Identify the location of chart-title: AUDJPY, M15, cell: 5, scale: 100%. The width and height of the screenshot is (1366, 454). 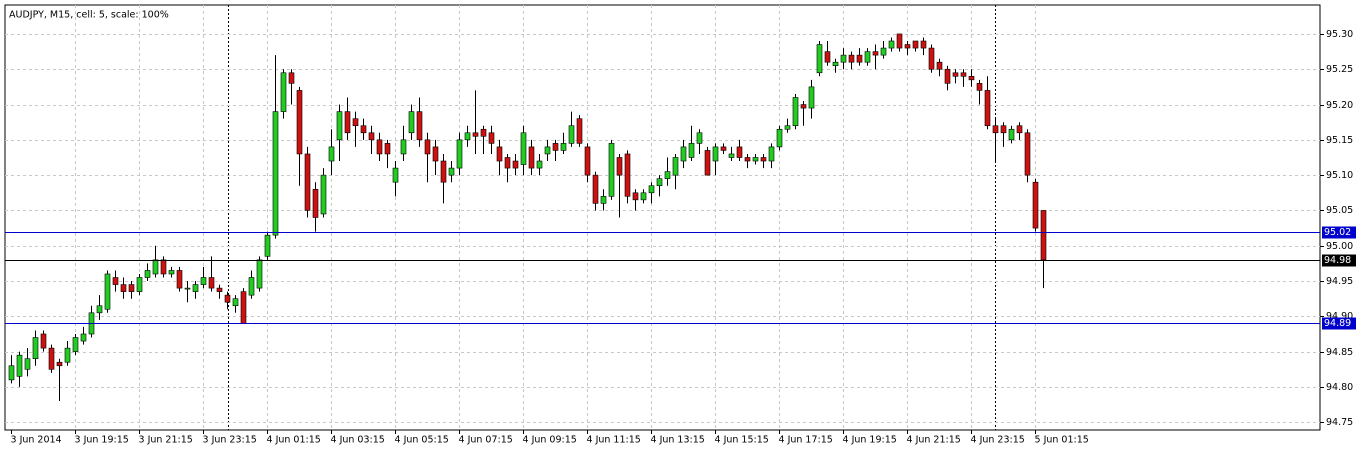
(89, 15).